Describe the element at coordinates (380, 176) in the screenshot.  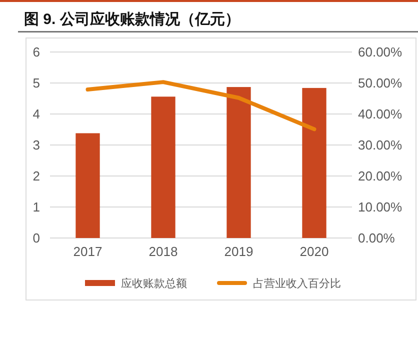
I see `y2-tick-label: 20.00%` at that location.